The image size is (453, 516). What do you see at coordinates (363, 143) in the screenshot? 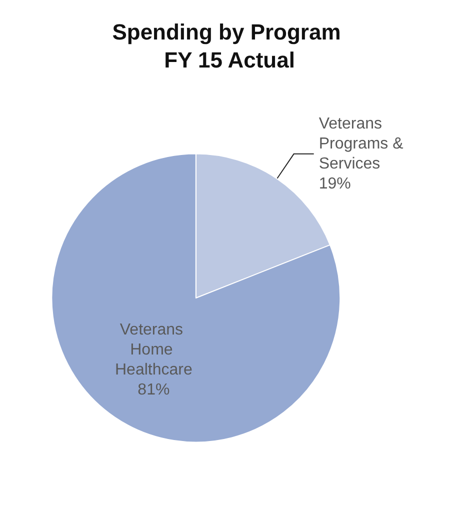
I see `slice-label: Veterans Programs & Services` at bounding box center [363, 143].